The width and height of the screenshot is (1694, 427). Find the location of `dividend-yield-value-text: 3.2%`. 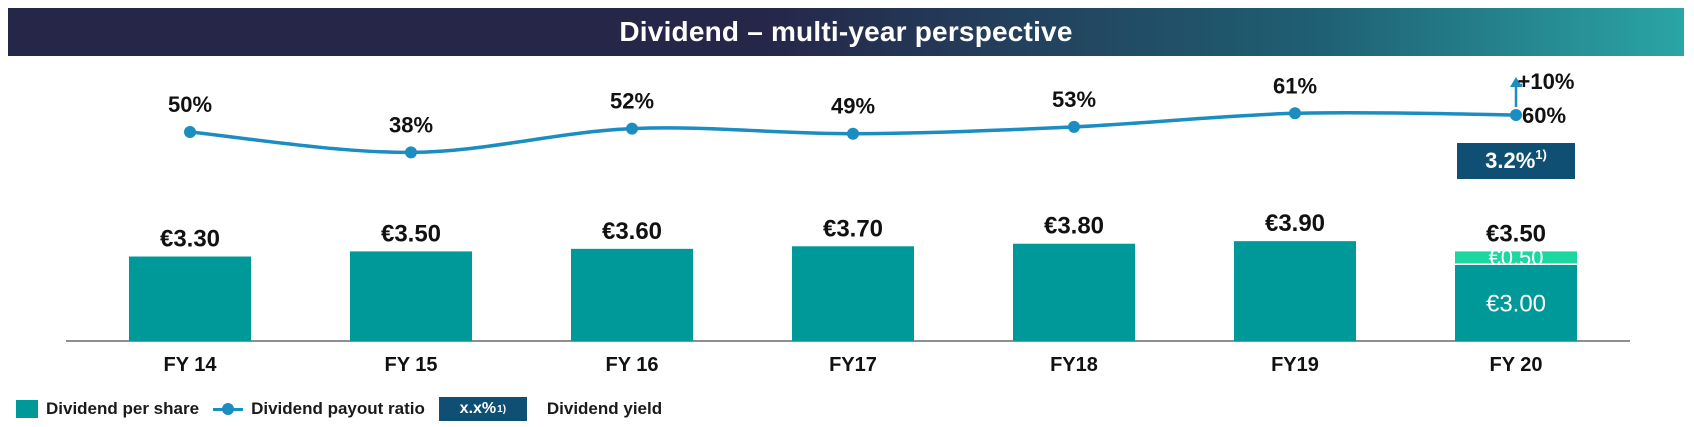

dividend-yield-value-text: 3.2% is located at coordinates (1510, 160).